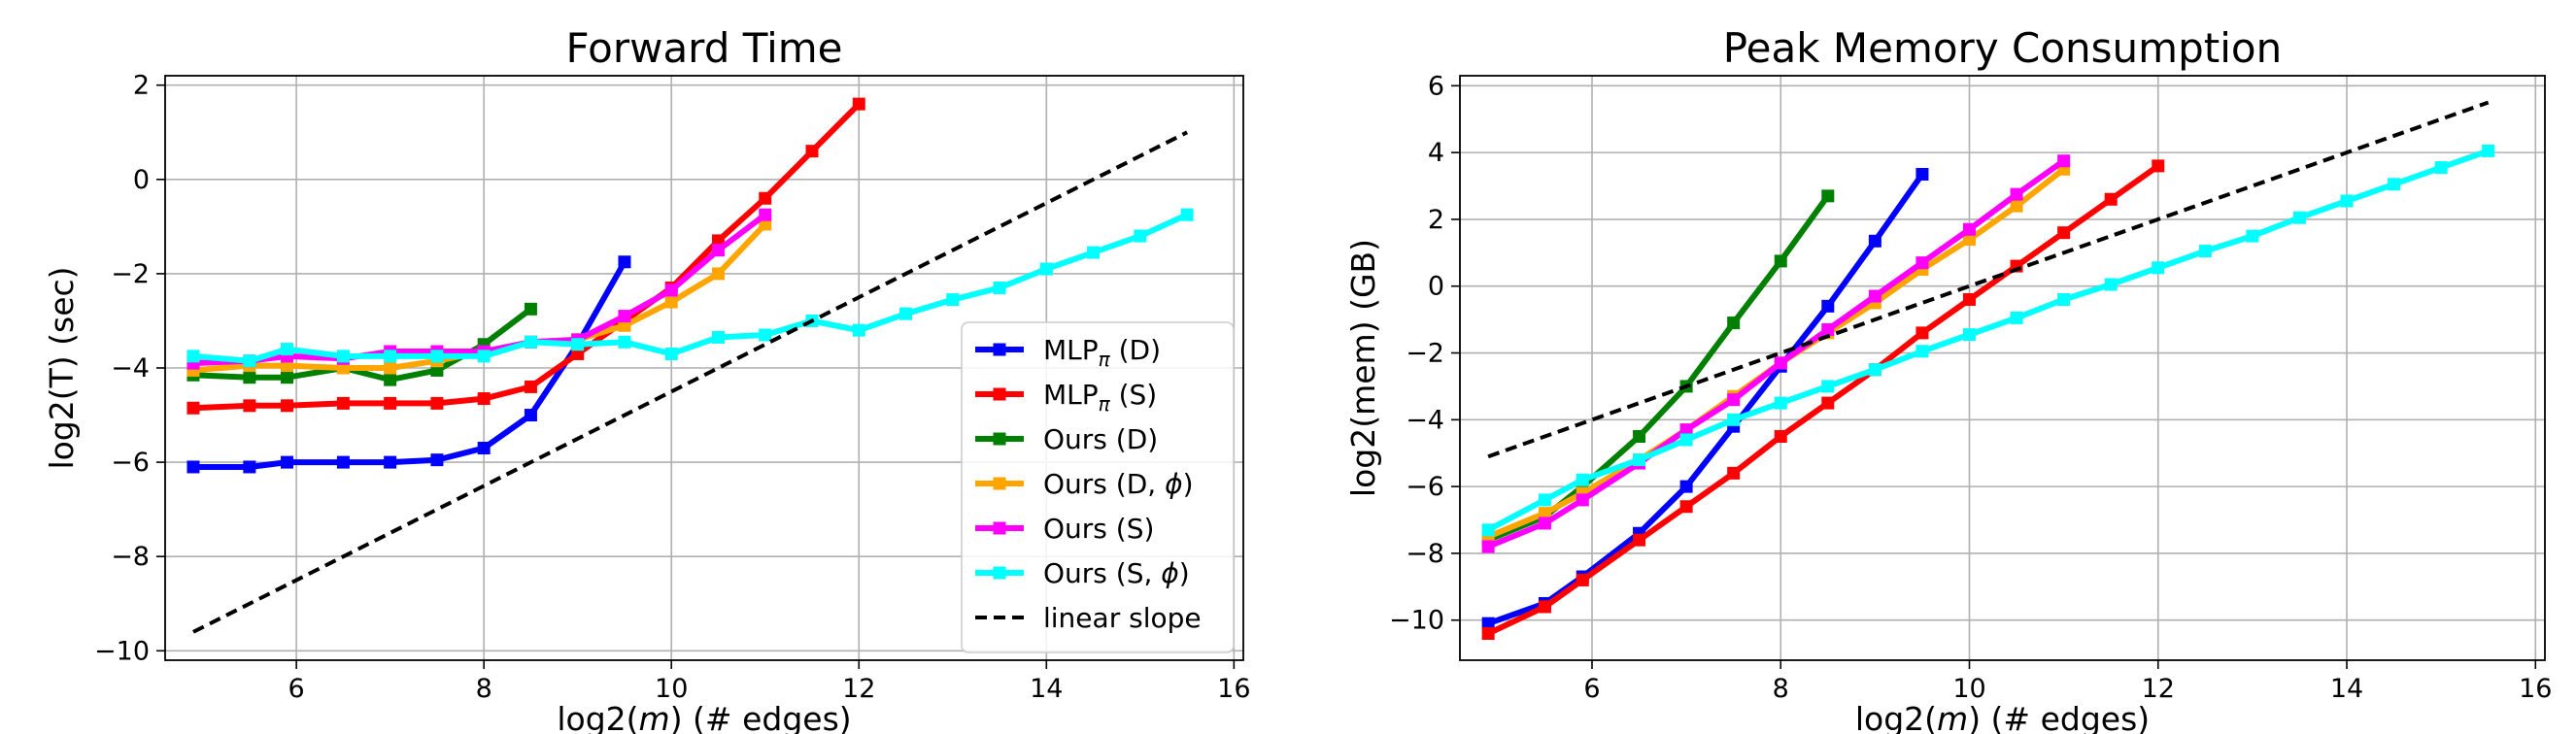 This screenshot has width=2576, height=734. Describe the element at coordinates (1102, 573) in the screenshot. I see `legend-label-part: Ours (S,` at that location.